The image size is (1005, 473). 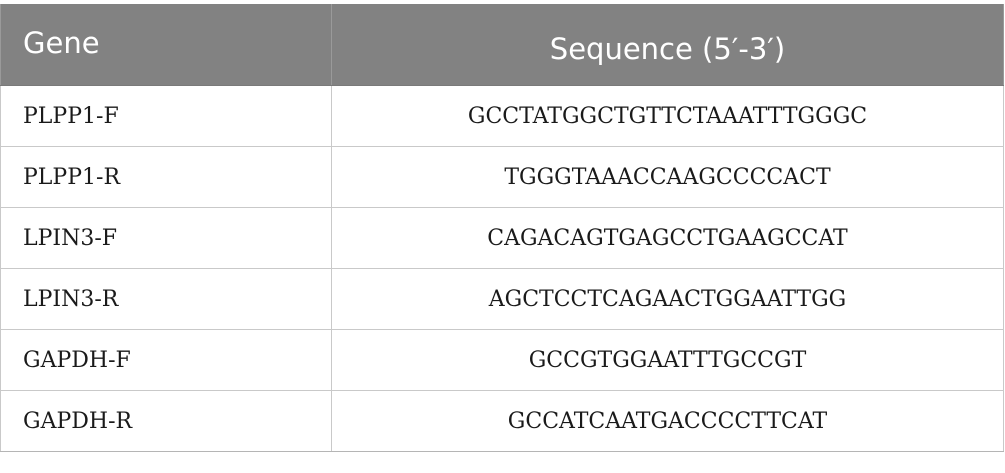 I want to click on sequence-cell: AGCTCCTCAGAACTGGAATTGG, so click(x=667, y=299).